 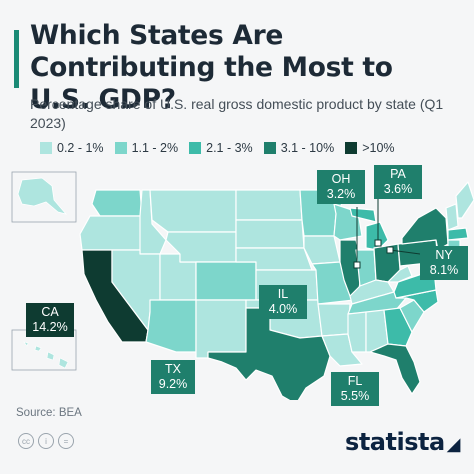 I want to click on state-NM, so click(x=221, y=329).